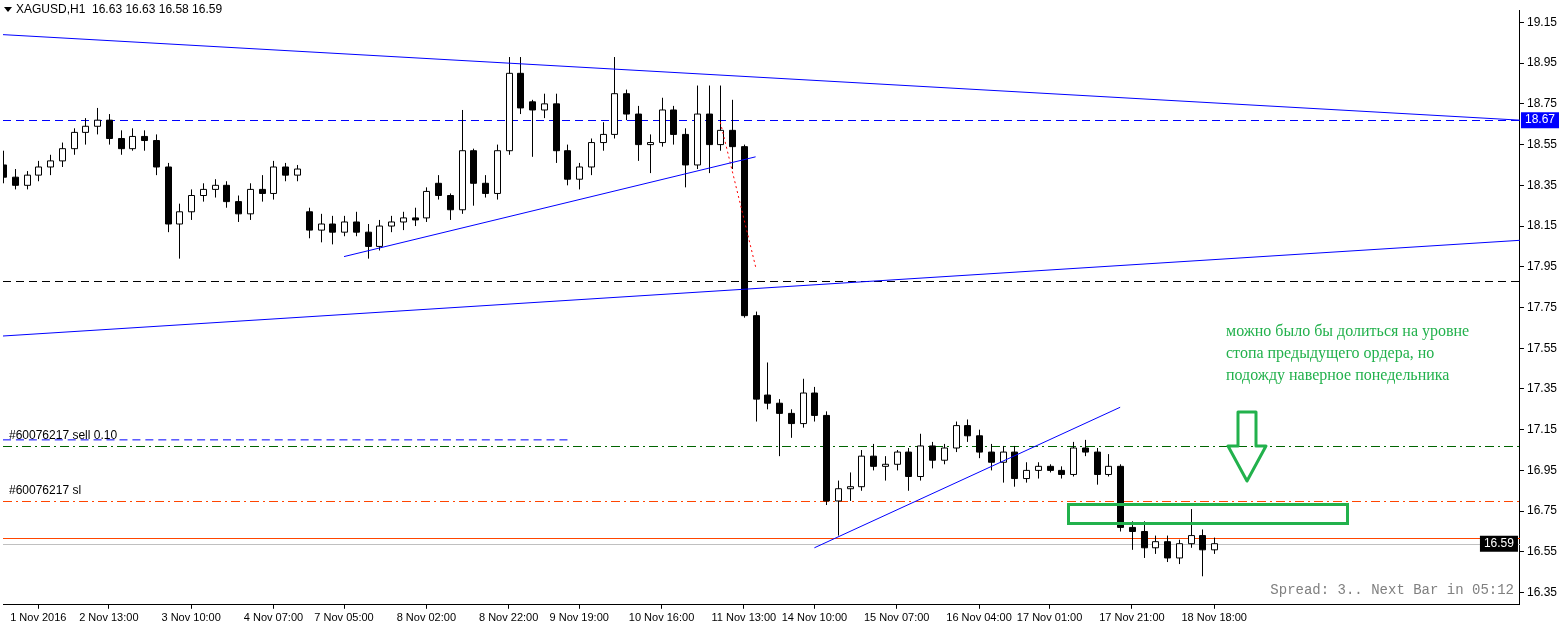 The image size is (1566, 632). What do you see at coordinates (191, 617) in the screenshot?
I see `x-tick-label: 3 Nov 10:00` at bounding box center [191, 617].